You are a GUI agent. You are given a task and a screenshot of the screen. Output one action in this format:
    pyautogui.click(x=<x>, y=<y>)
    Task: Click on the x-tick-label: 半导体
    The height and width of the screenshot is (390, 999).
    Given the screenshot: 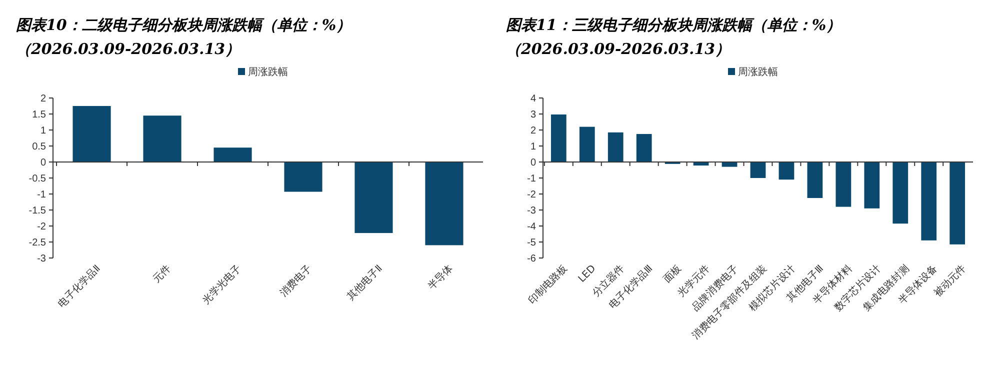 What is the action you would take?
    pyautogui.click(x=441, y=277)
    